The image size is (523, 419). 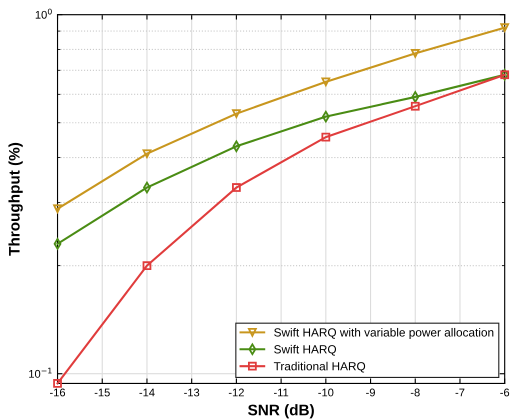 I want to click on x-tick-label: -13, so click(x=192, y=392).